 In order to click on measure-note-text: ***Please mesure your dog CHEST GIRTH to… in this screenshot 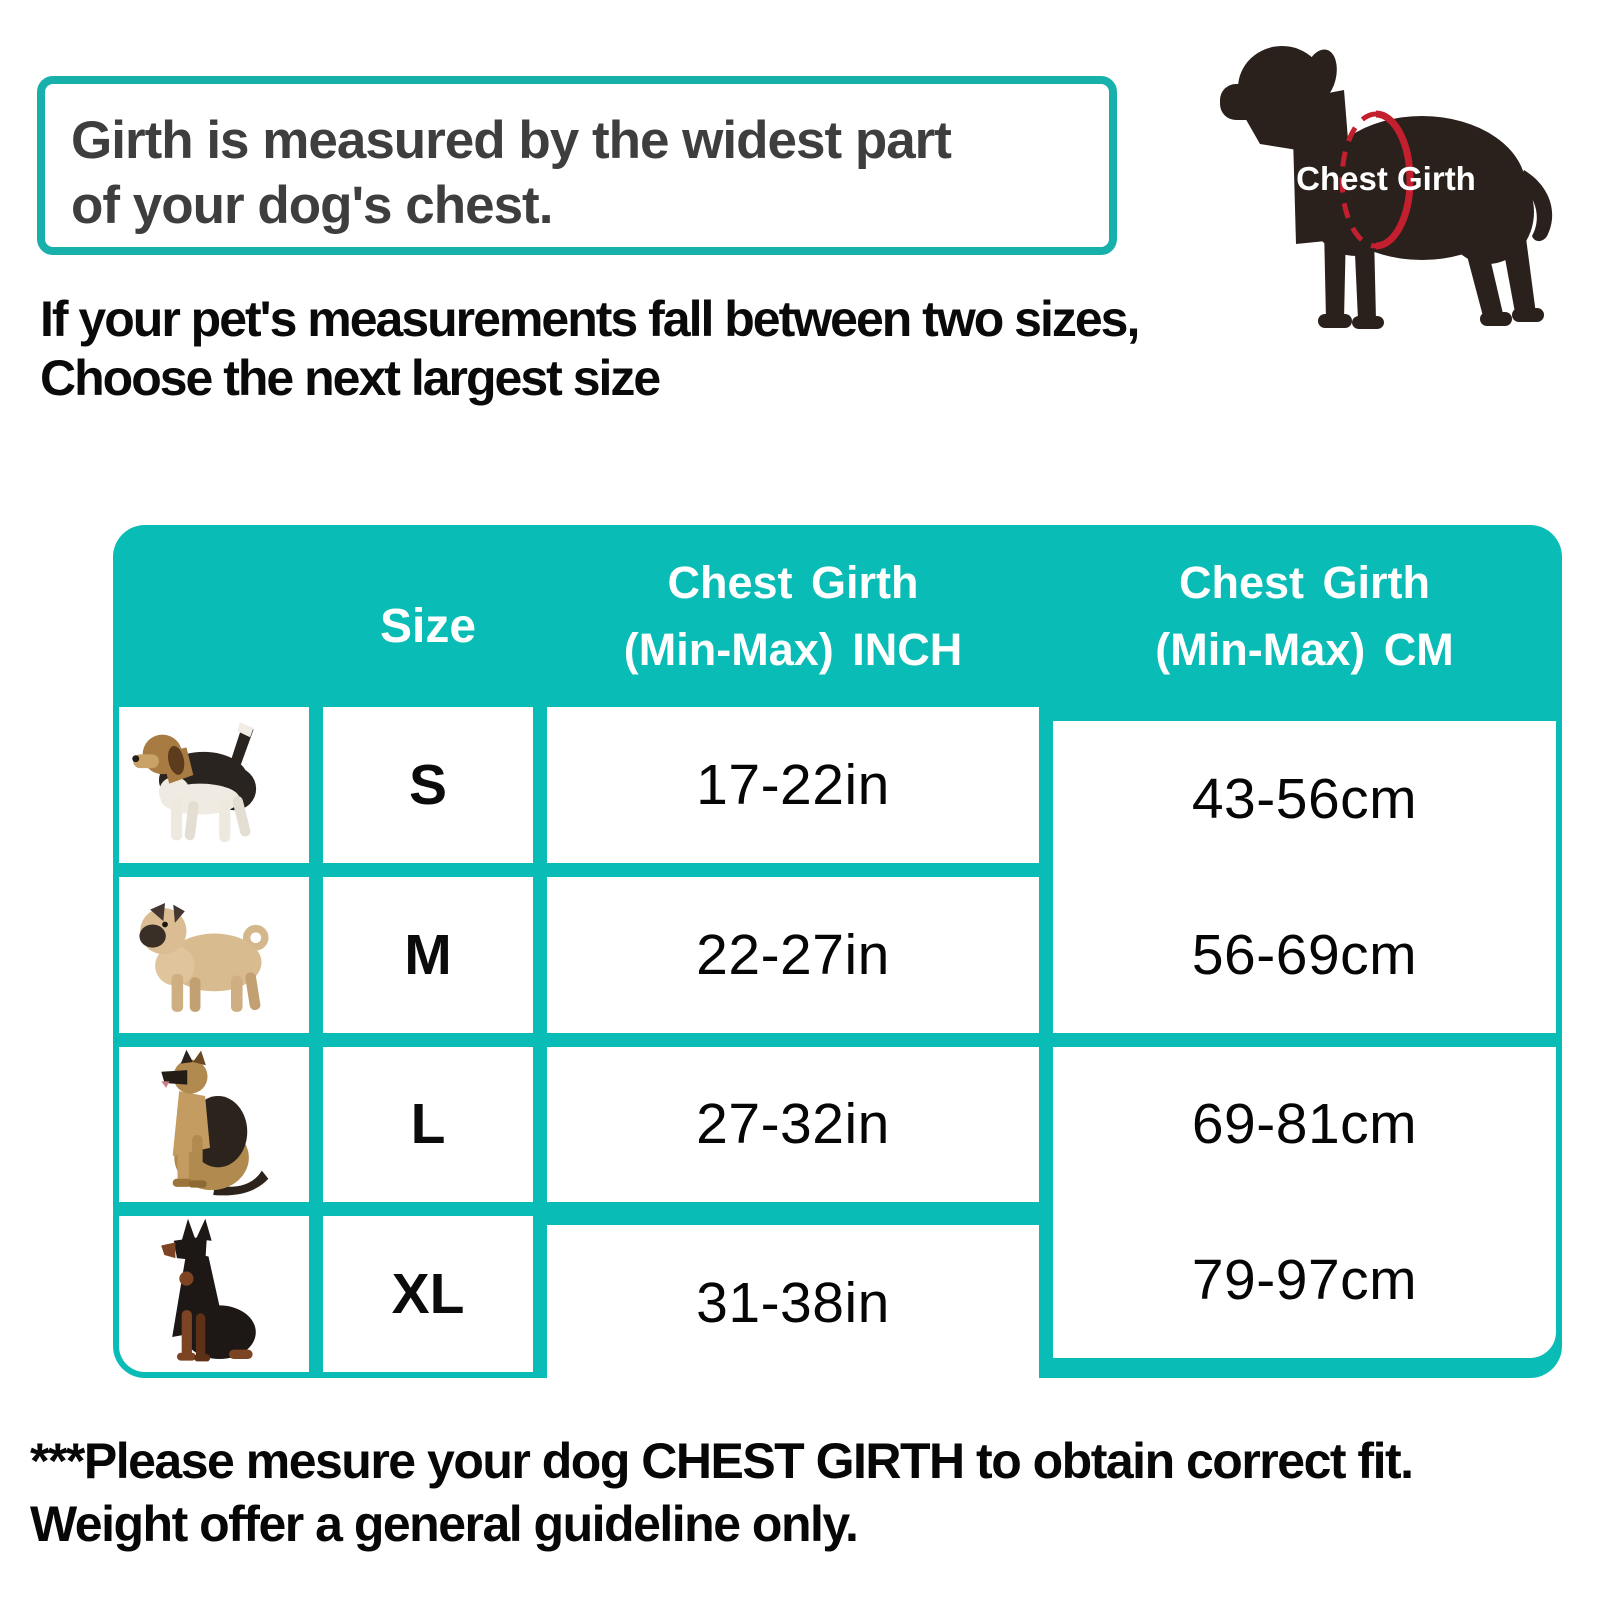, I will do `click(722, 1493)`.